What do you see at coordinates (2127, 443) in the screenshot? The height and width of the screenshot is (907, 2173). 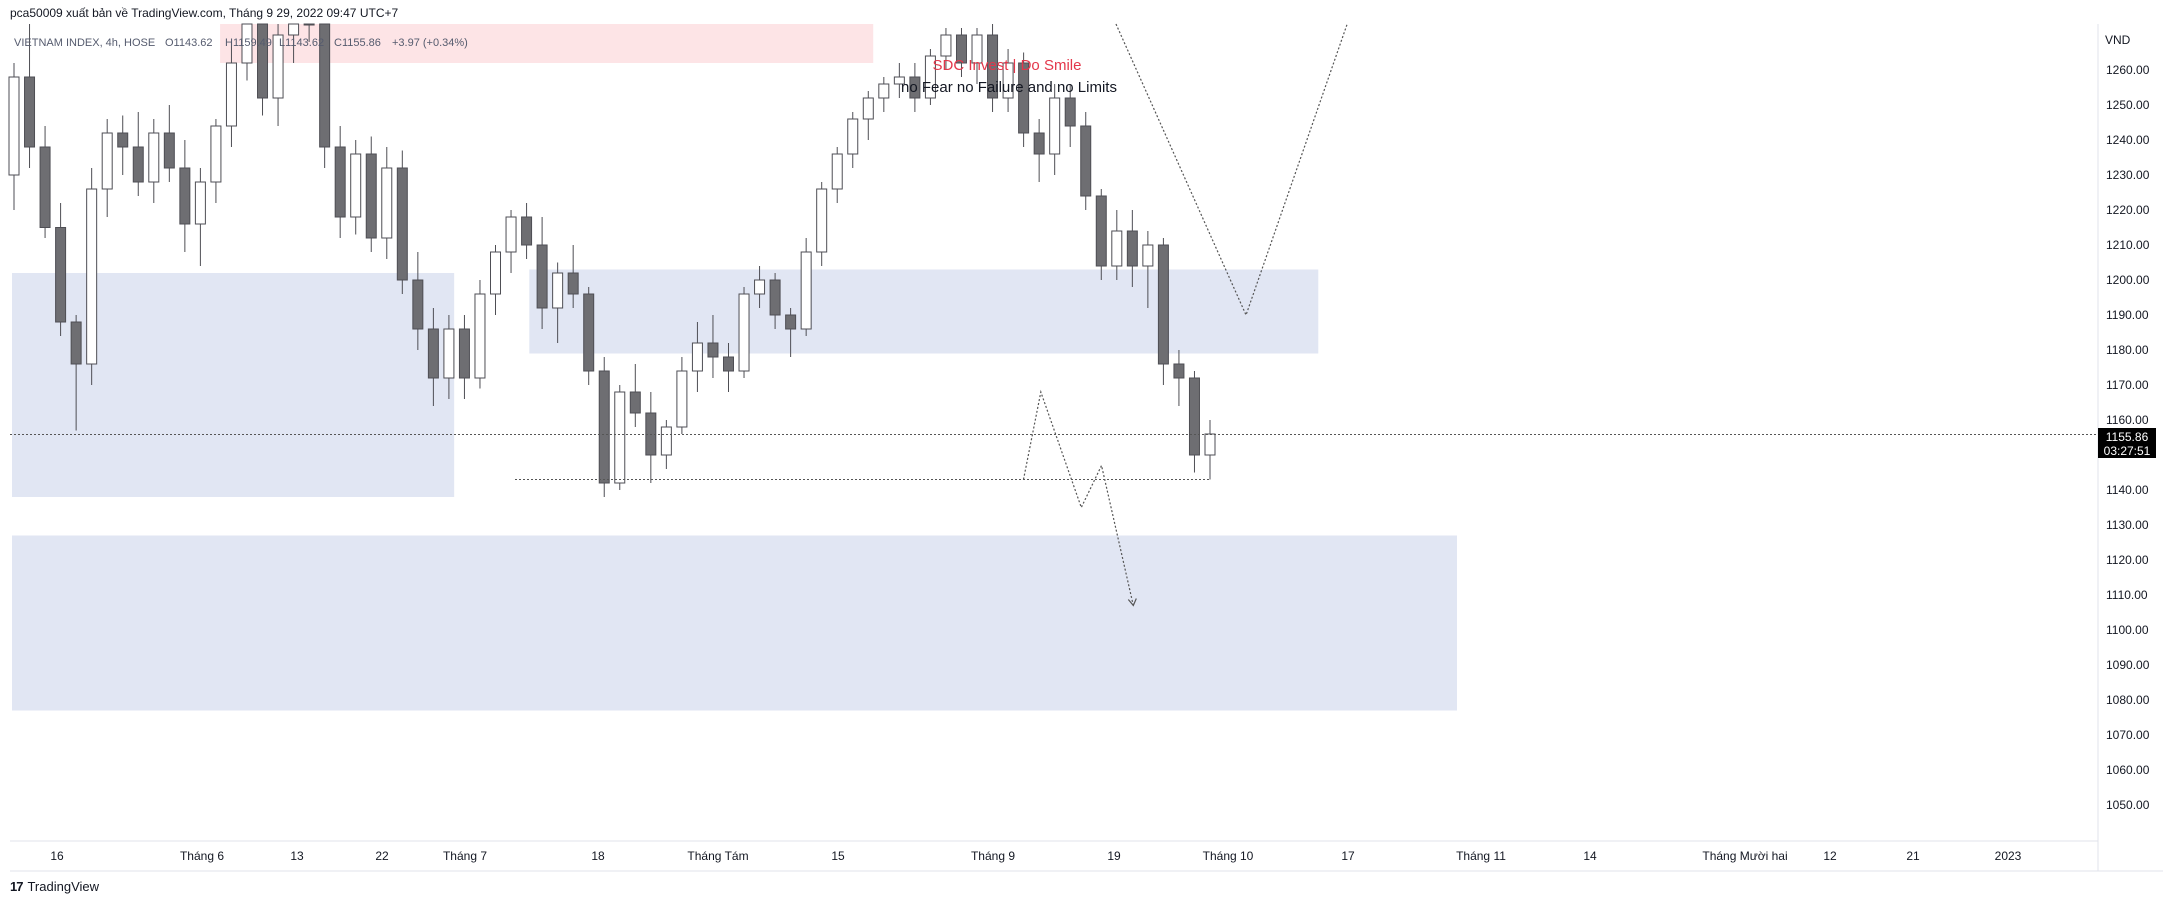 I see `price-badge: 1155.86 03:27:51` at bounding box center [2127, 443].